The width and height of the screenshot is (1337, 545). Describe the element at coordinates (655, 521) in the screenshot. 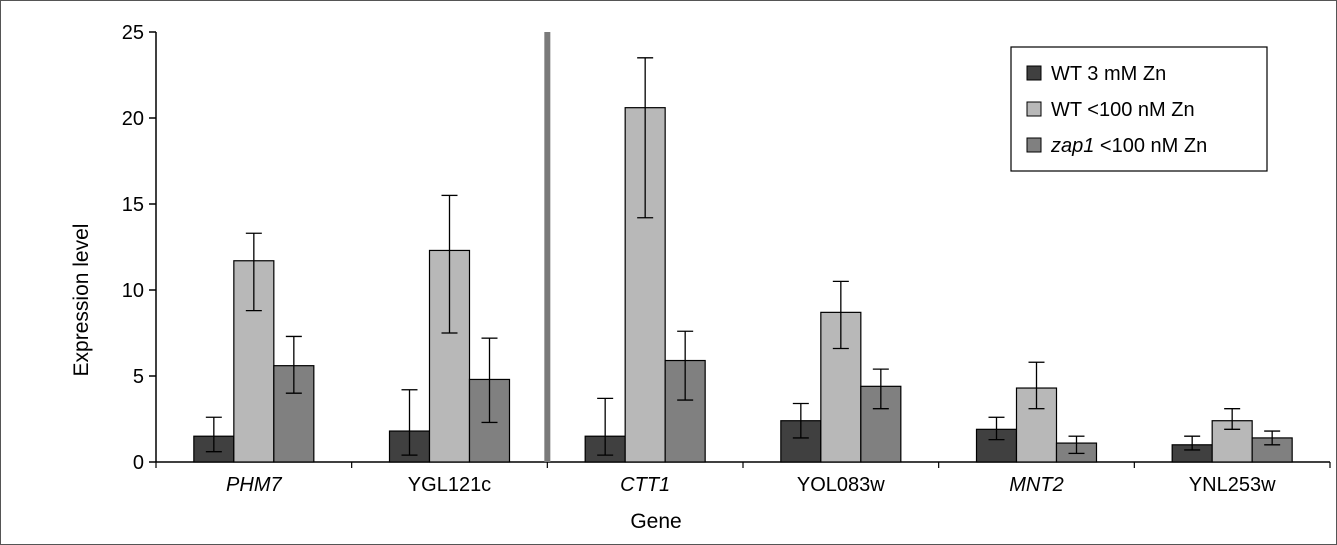

I see `x-axis-title: Gene` at that location.